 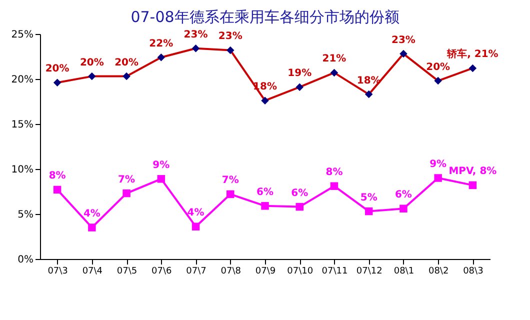 I want to click on y-tick-label: 25%, so click(x=22, y=35).